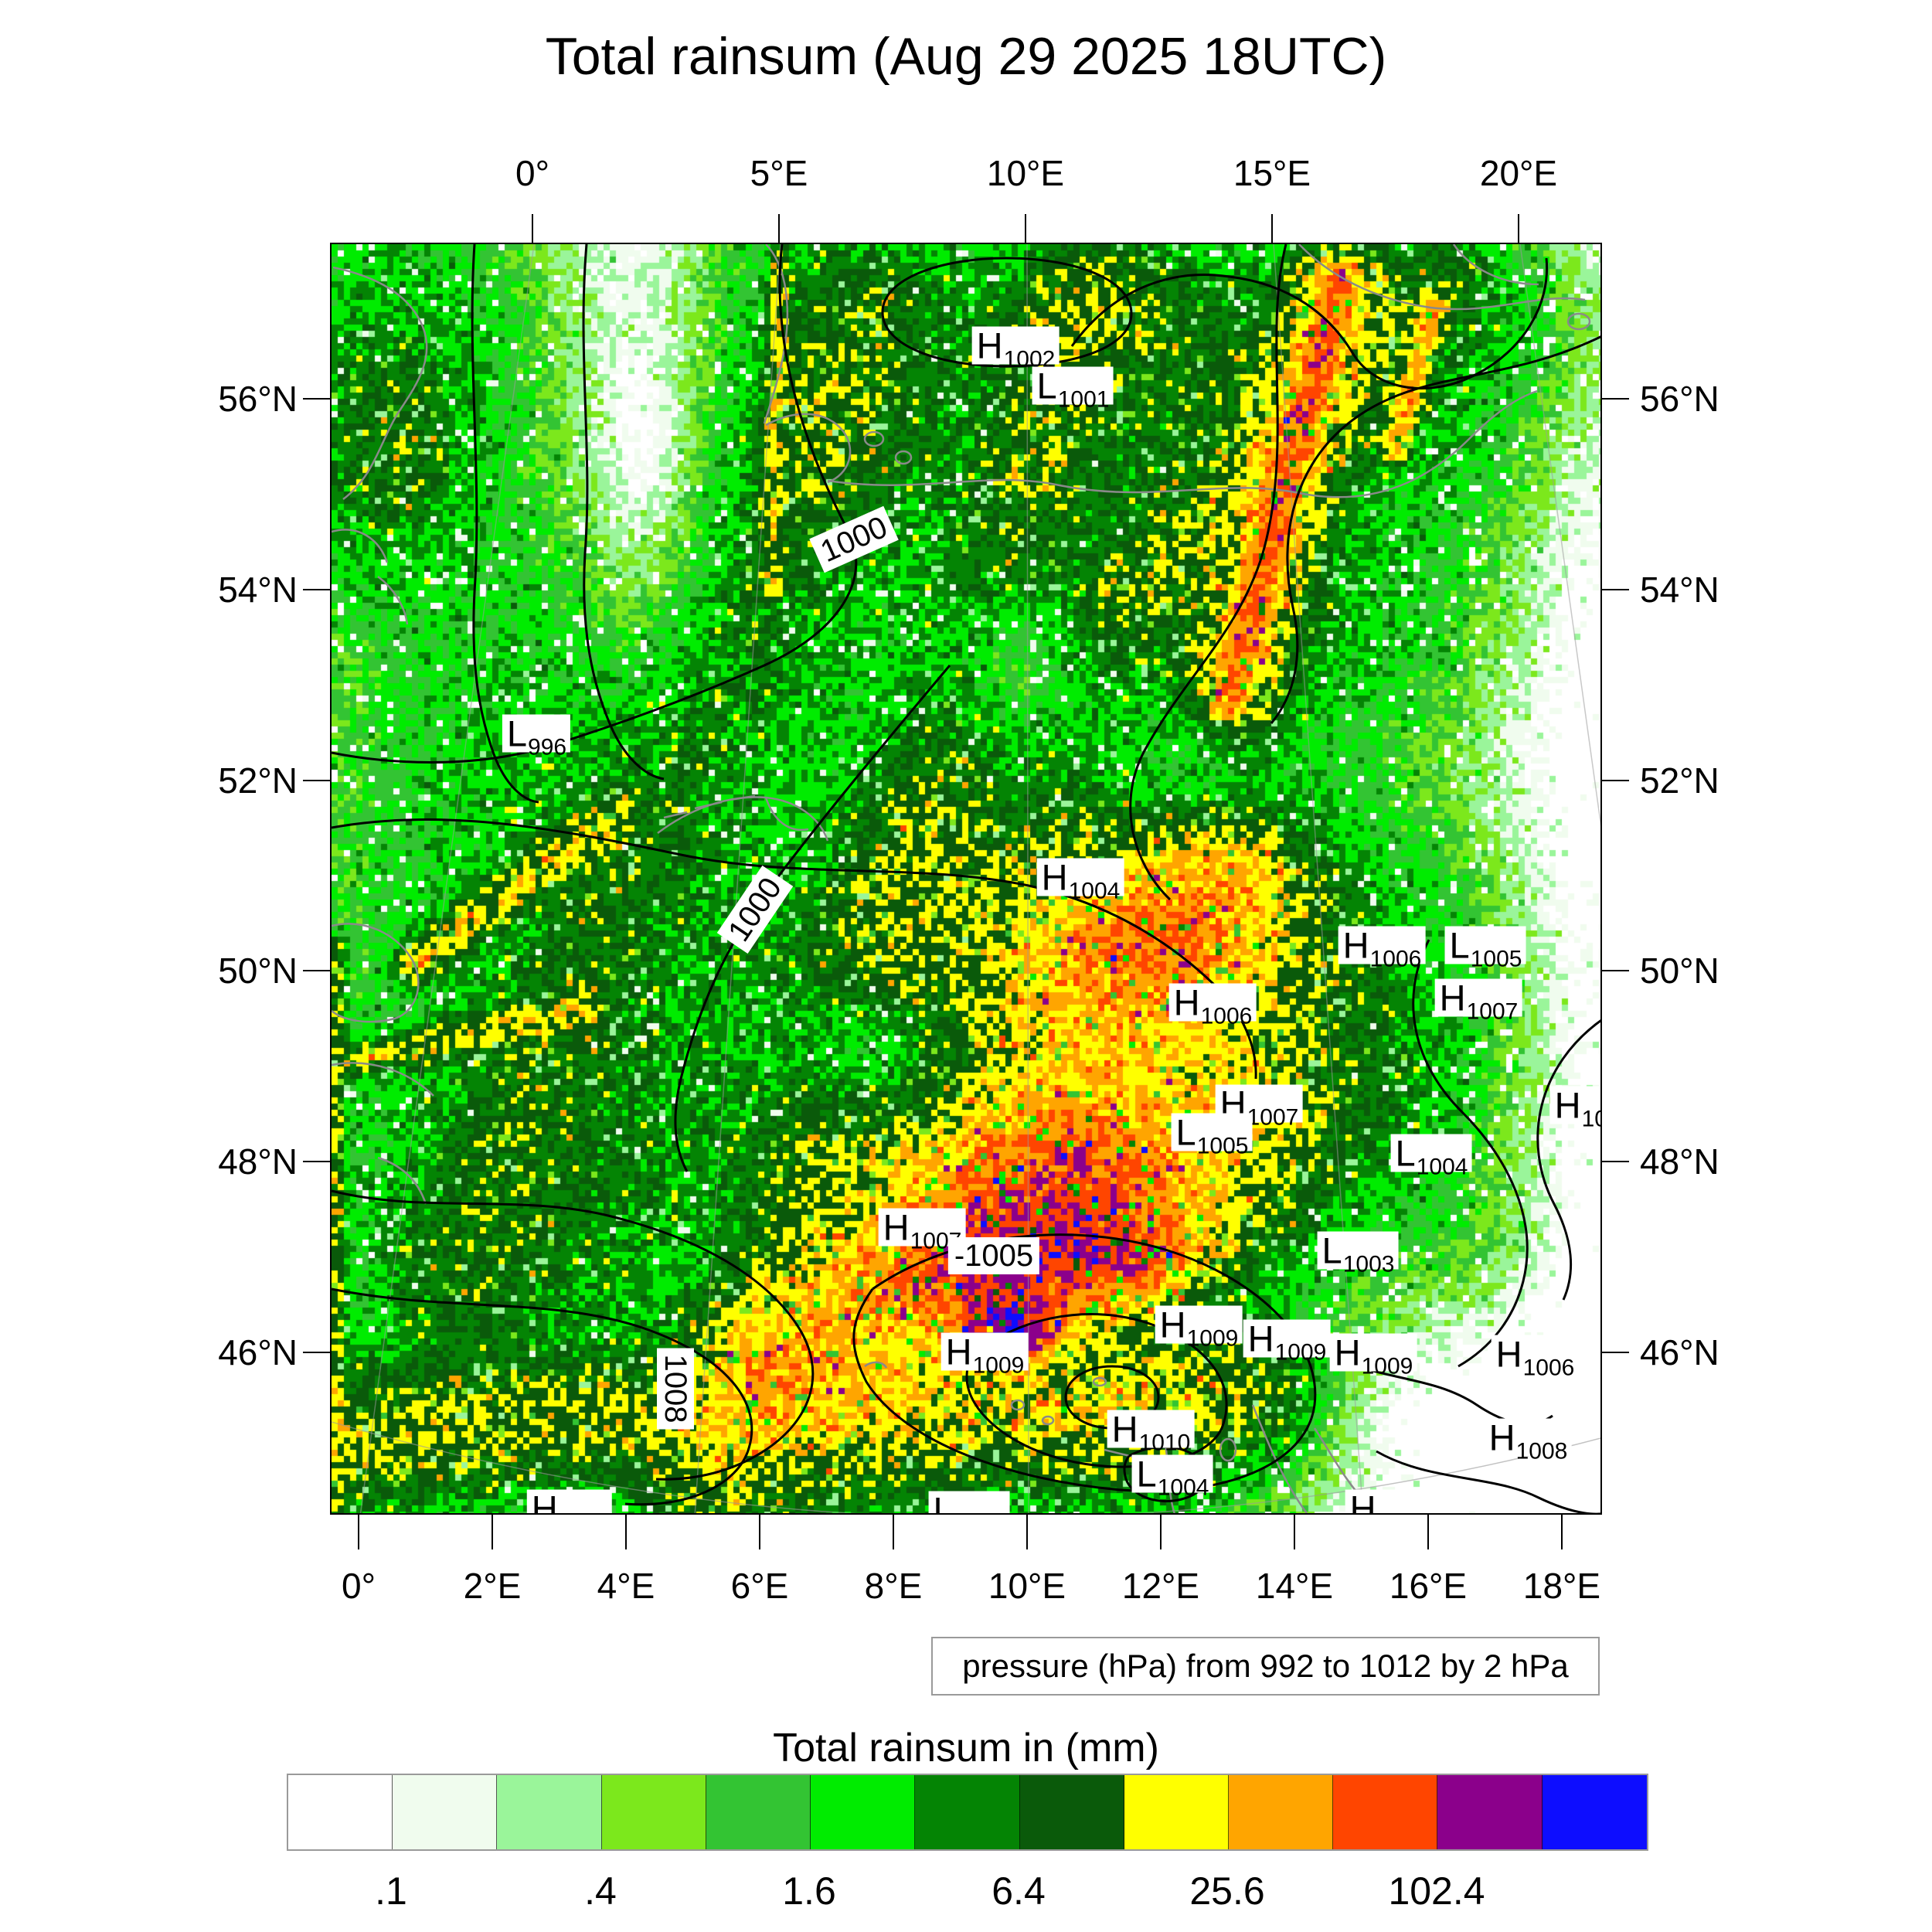  Describe the element at coordinates (1073, 388) in the screenshot. I see `pressure-center-label: L1001` at that location.